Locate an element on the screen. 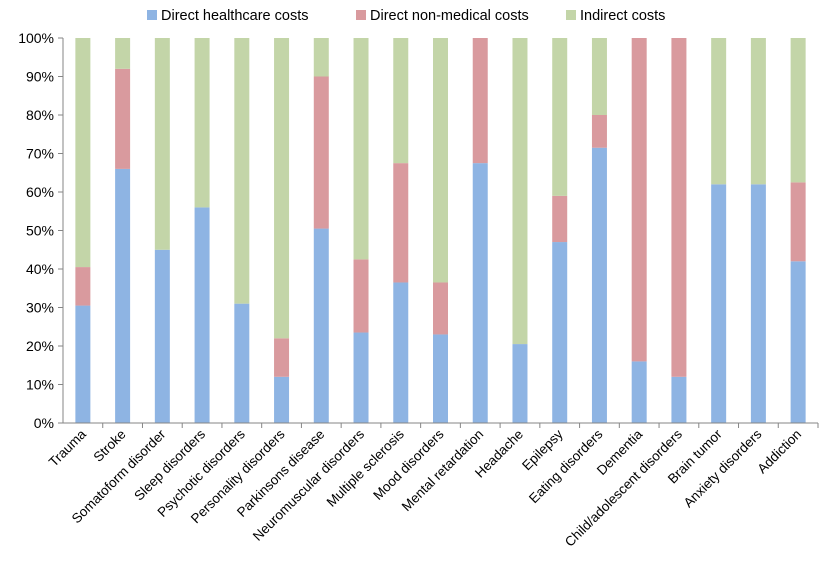 The height and width of the screenshot is (580, 819). y-axis-ticks: 0% 10% 20% 30% 40% 50% 60% 70% 80% 90% 100% is located at coordinates (40, 230).